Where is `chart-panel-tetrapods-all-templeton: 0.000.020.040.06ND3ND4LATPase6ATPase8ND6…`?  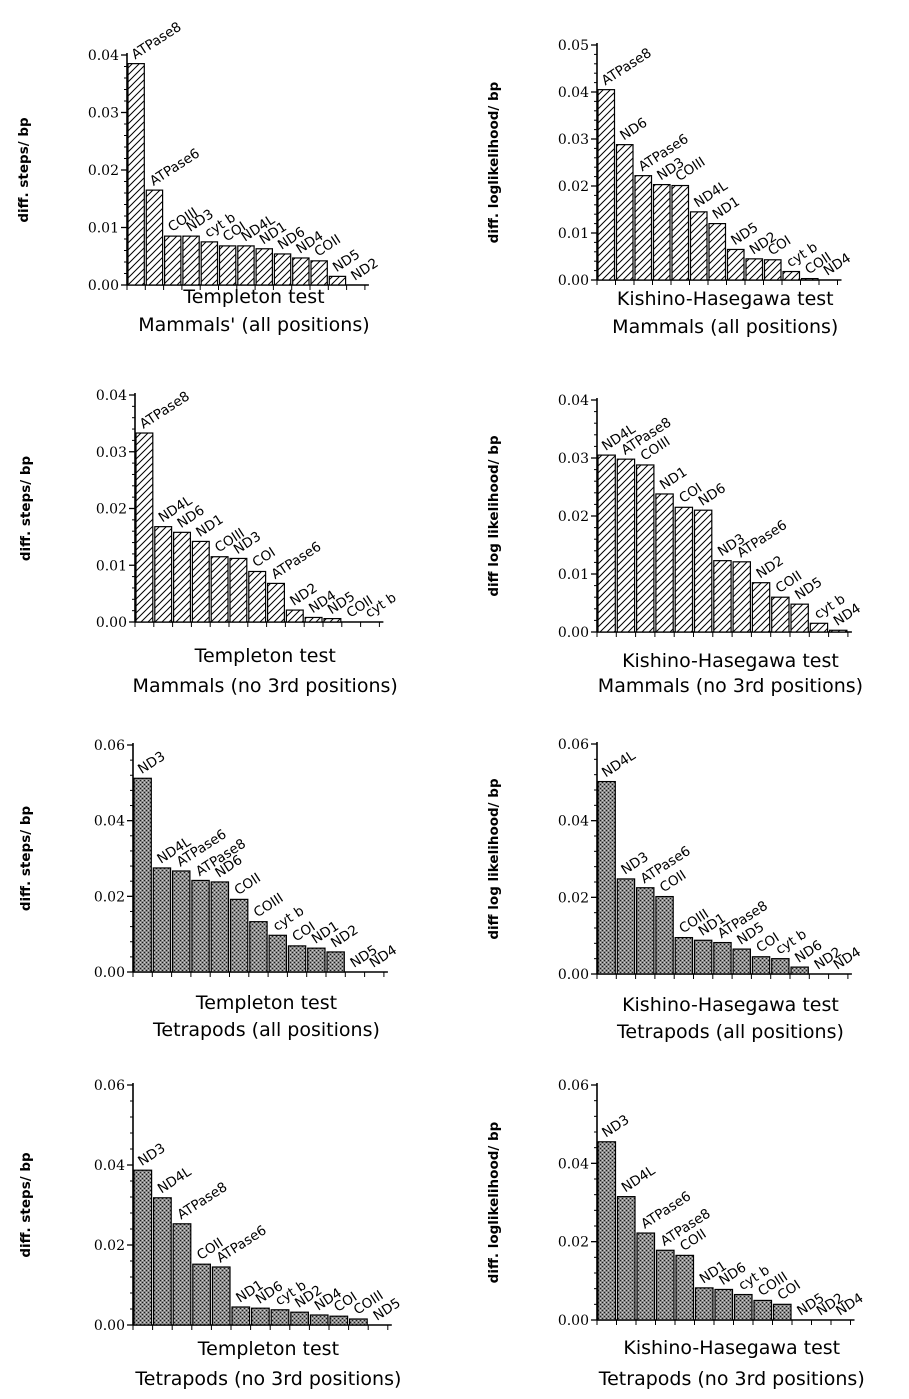 chart-panel-tetrapods-all-templeton: 0.000.020.040.06ND3ND4LATPase6ATPase8ND6… is located at coordinates (209, 889).